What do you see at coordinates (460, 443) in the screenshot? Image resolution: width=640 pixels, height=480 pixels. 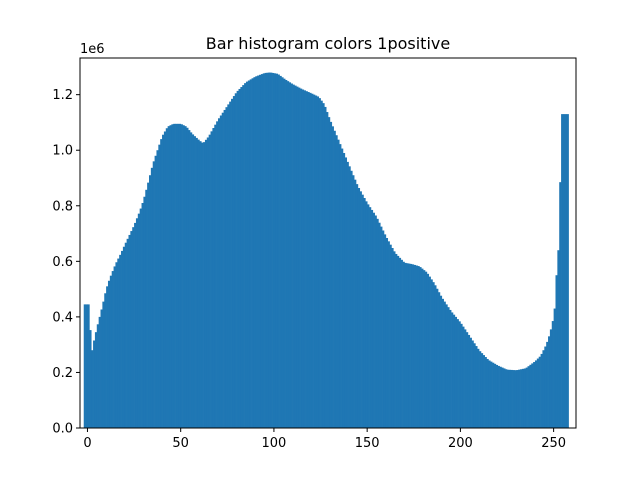 I see `x-tick-label: 200` at bounding box center [460, 443].